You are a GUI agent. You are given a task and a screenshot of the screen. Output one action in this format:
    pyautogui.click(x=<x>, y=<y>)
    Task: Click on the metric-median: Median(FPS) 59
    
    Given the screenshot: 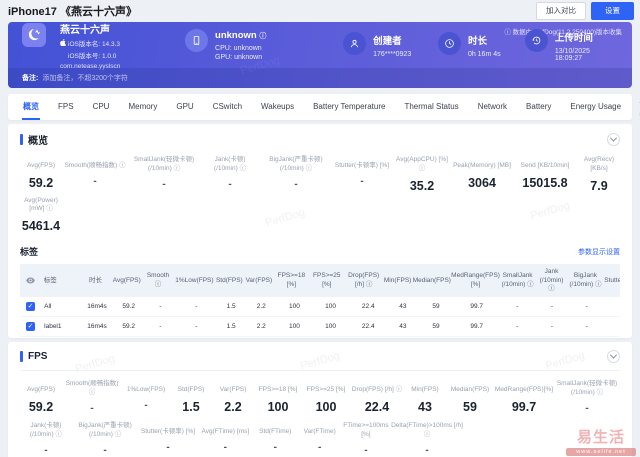 What is the action you would take?
    pyautogui.click(x=470, y=397)
    